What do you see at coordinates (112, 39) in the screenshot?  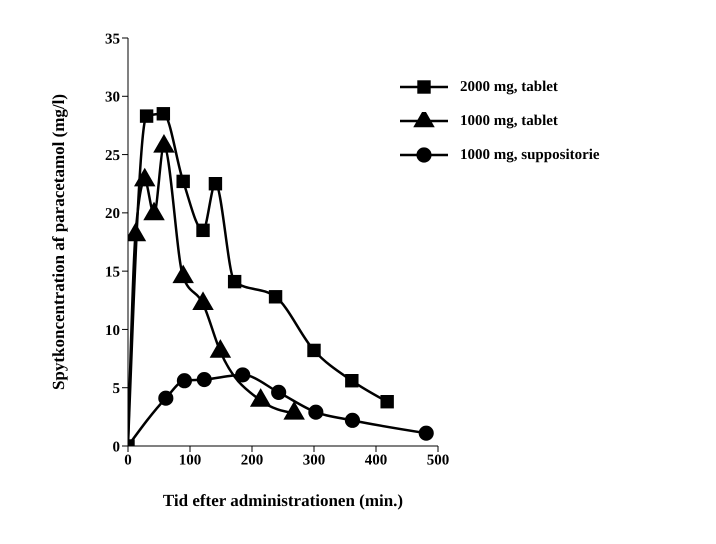 I see `y-tick-label: 35` at bounding box center [112, 39].